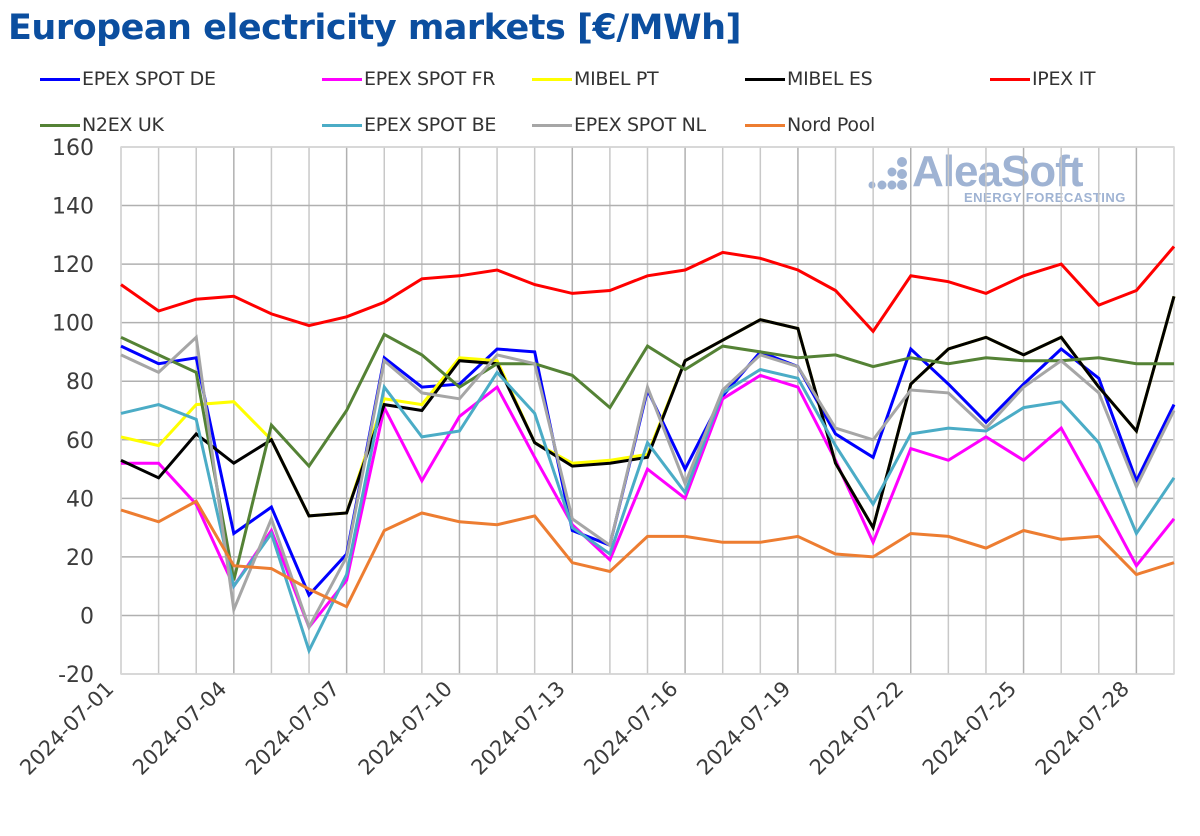  I want to click on x-tick-label: 2024-07-19, so click(743, 728).